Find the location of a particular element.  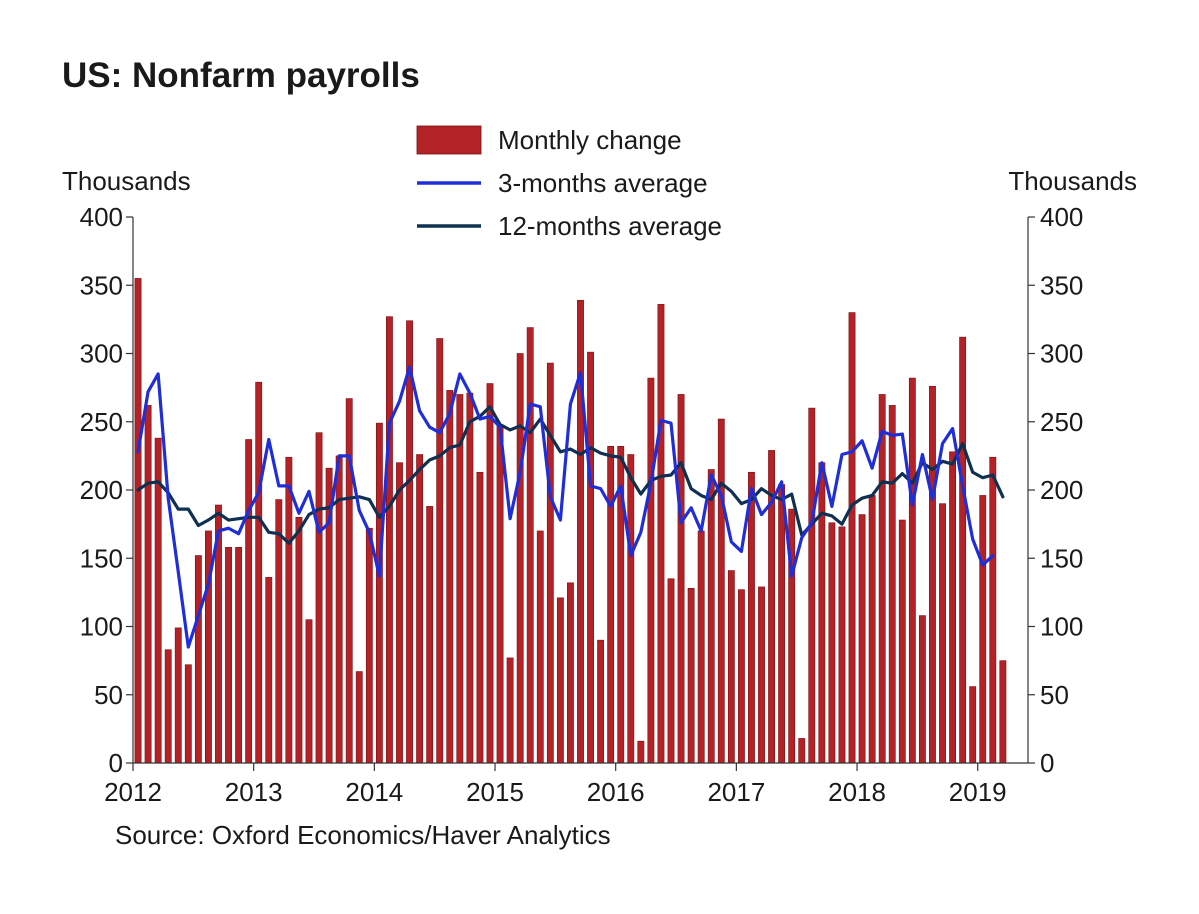

legend-swatch-monthly-change is located at coordinates (449, 140).